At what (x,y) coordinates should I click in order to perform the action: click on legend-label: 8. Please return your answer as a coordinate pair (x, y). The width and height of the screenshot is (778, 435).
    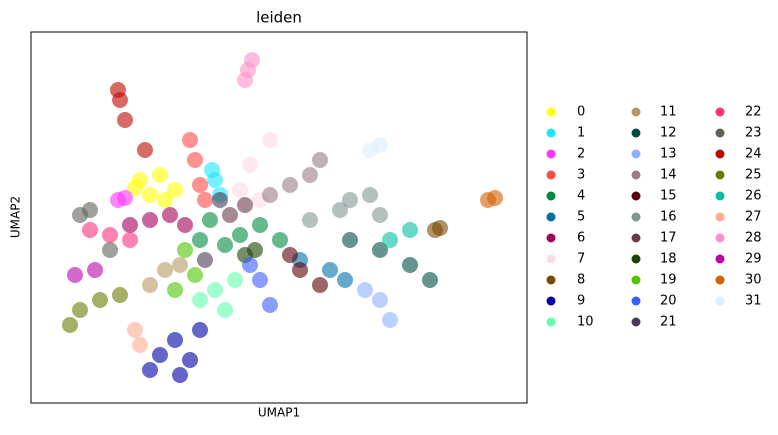
    Looking at the image, I should click on (581, 280).